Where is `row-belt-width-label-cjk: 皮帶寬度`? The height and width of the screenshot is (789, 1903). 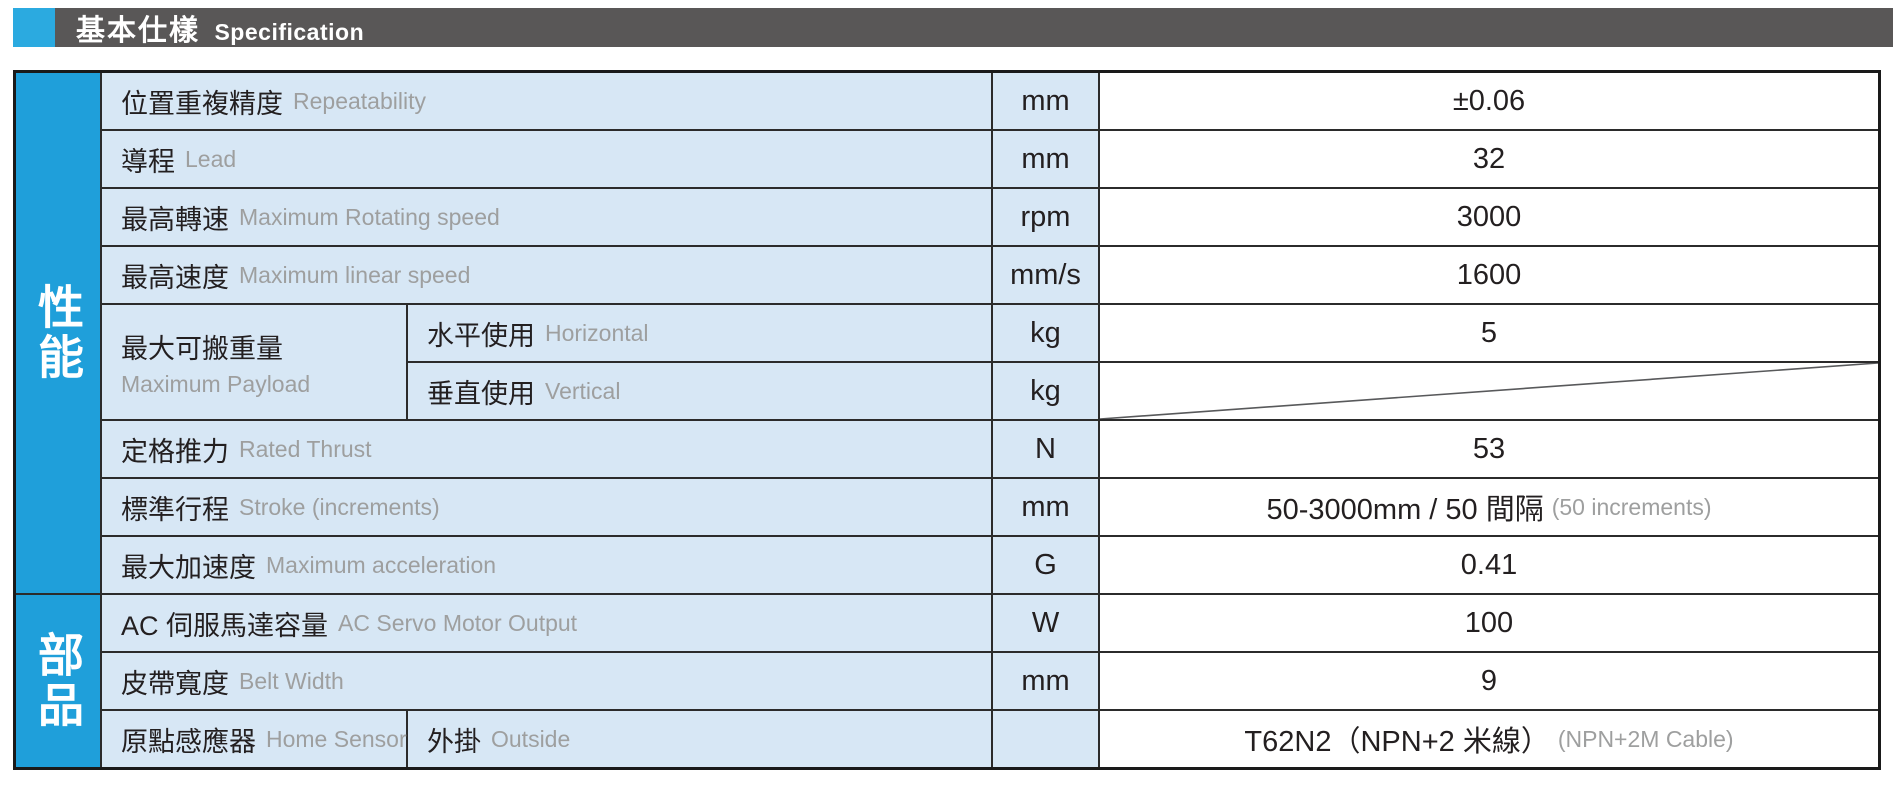
row-belt-width-label-cjk: 皮帶寬度 is located at coordinates (175, 683).